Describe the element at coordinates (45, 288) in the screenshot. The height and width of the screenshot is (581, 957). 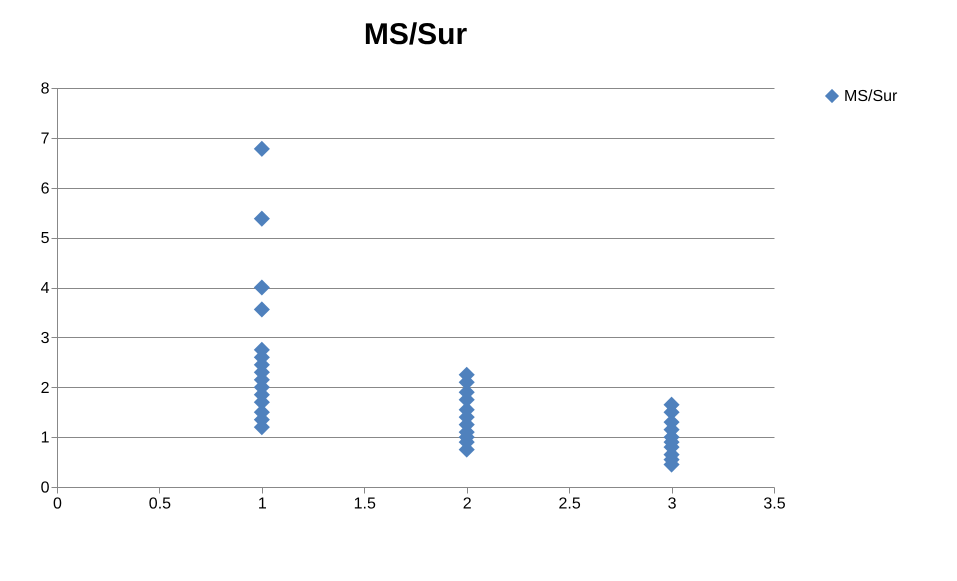
I see `y-tick-label: 4` at that location.